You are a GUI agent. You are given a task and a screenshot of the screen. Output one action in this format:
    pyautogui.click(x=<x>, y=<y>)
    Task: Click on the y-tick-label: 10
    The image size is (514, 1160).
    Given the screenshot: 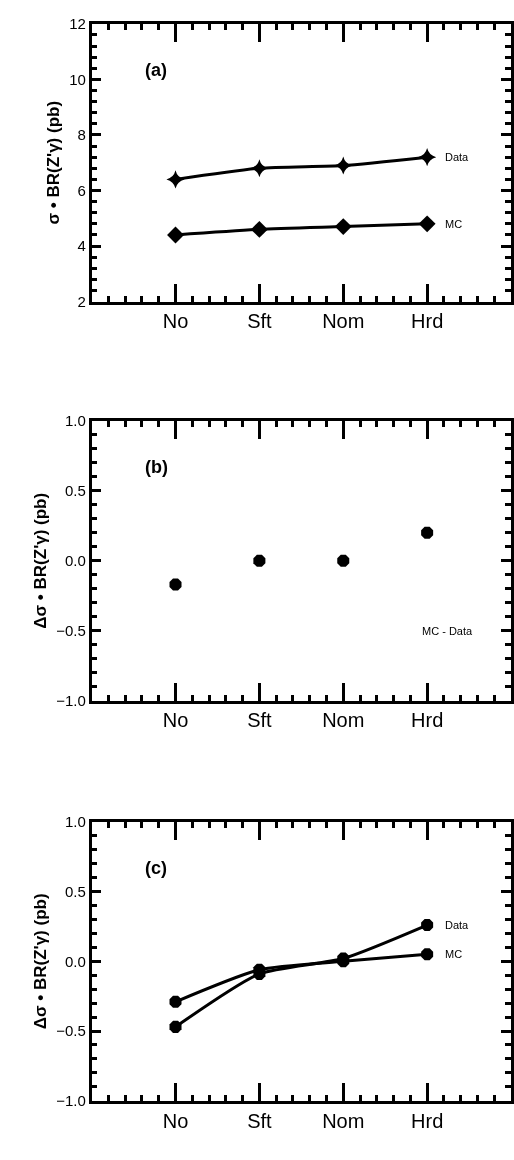 What is the action you would take?
    pyautogui.click(x=77, y=79)
    